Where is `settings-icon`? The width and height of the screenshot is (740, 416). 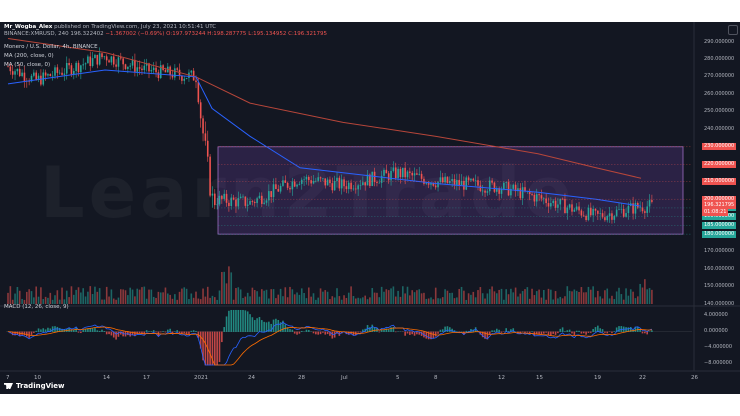
settings-icon is located at coordinates (733, 30).